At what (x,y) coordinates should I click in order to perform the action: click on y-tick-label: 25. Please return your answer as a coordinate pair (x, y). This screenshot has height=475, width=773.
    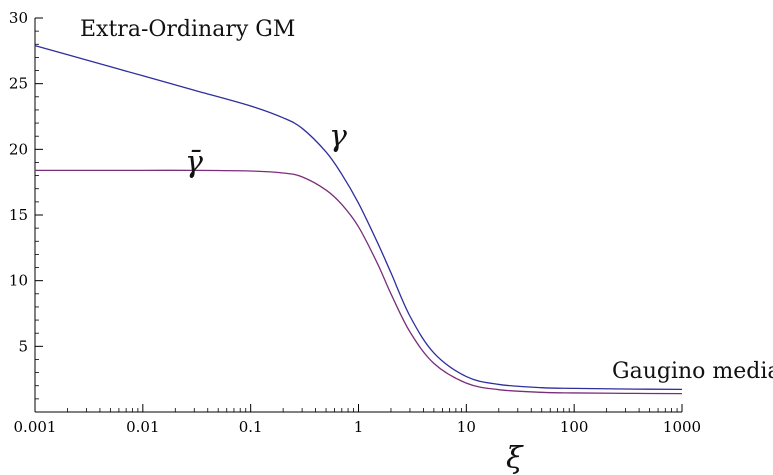
    Looking at the image, I should click on (18, 84).